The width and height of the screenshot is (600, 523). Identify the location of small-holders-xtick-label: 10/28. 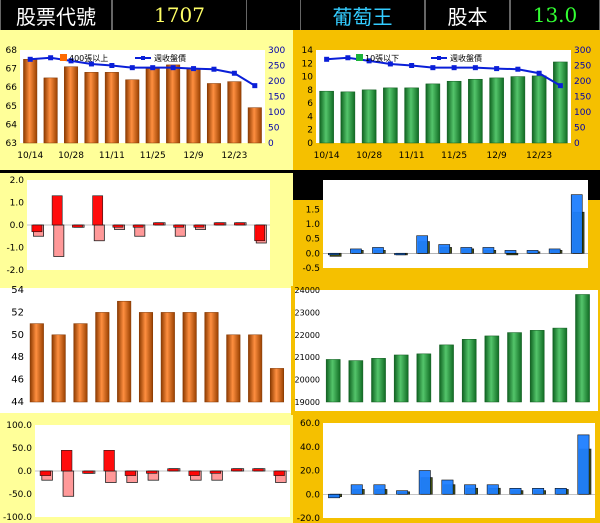
(369, 156).